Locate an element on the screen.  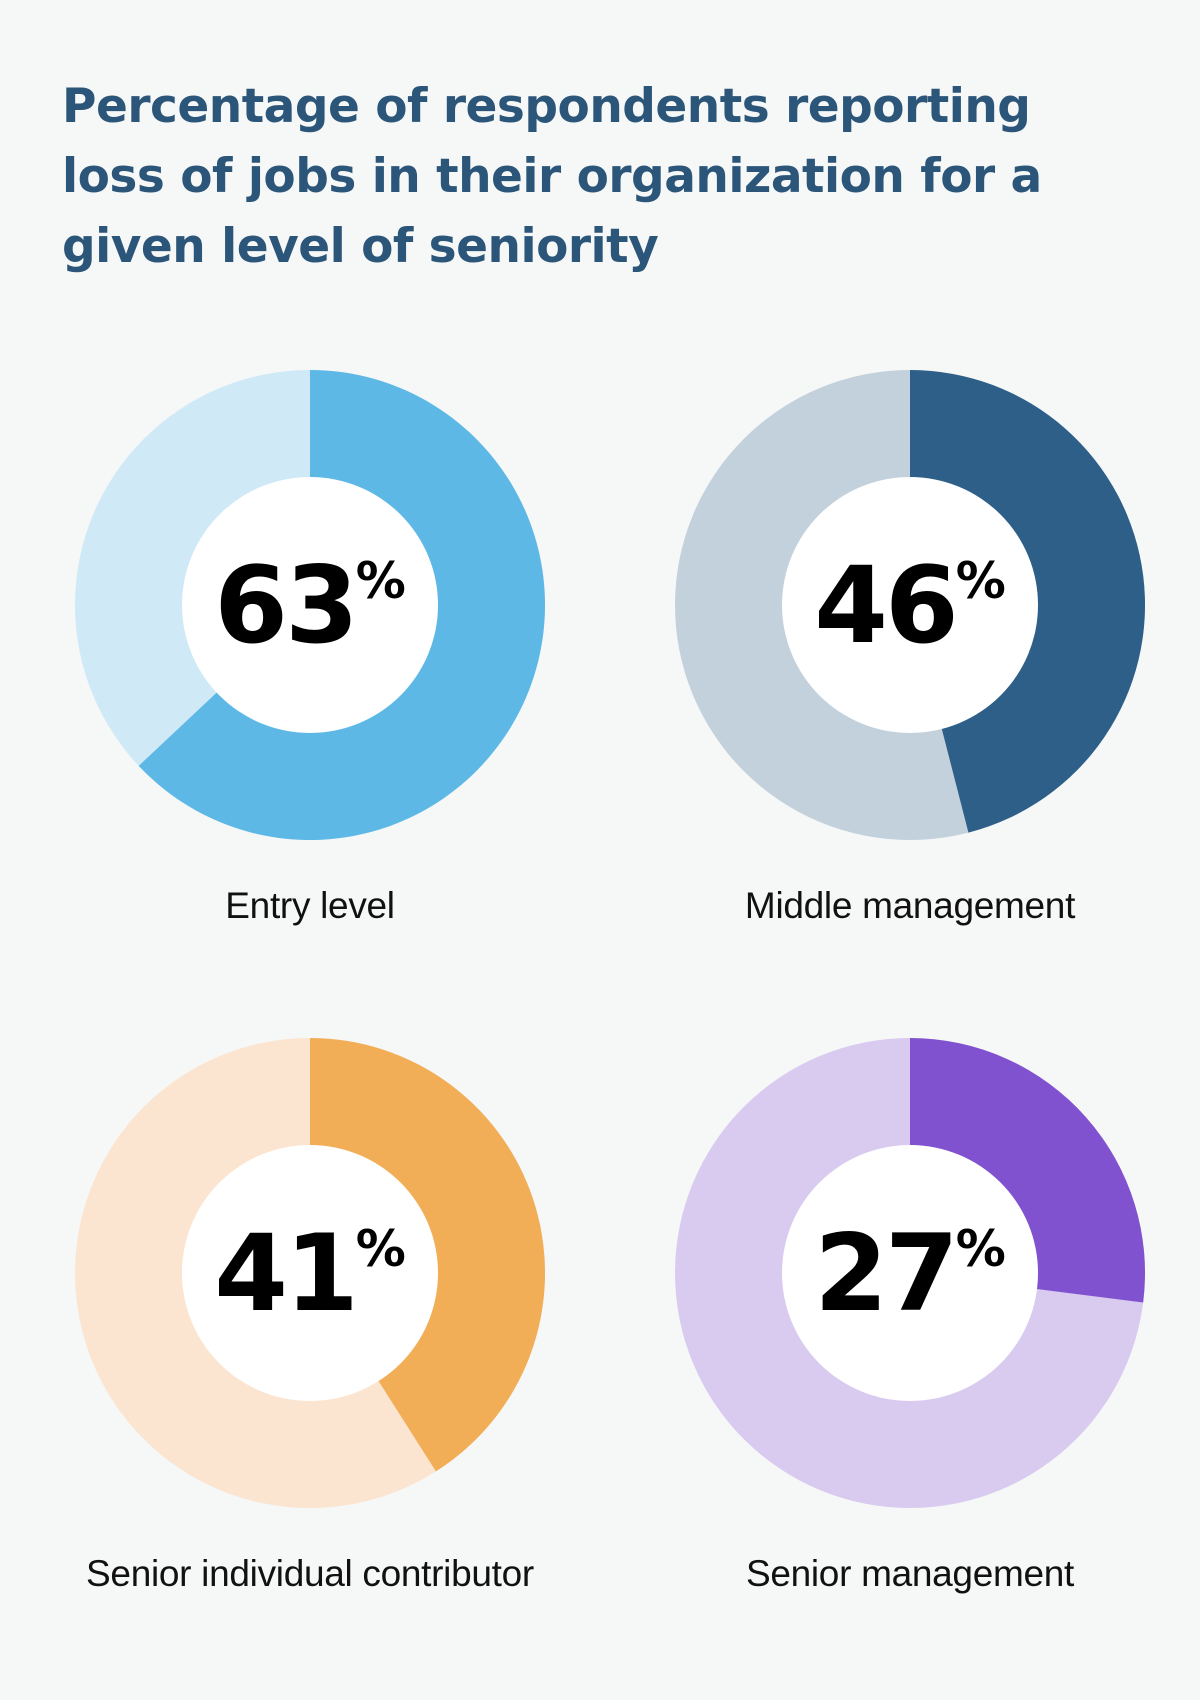
value-number-middle-management: 46 is located at coordinates (885, 605).